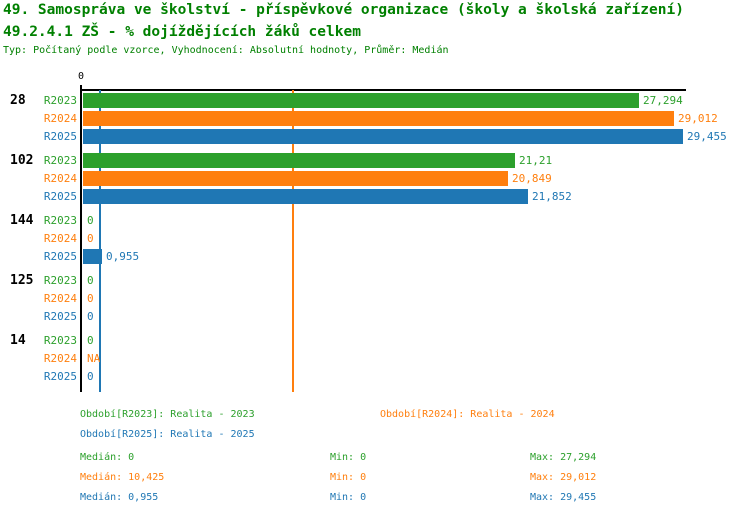 The width and height of the screenshot is (750, 512). What do you see at coordinates (383, 90) in the screenshot?
I see `x-axis-top-line` at bounding box center [383, 90].